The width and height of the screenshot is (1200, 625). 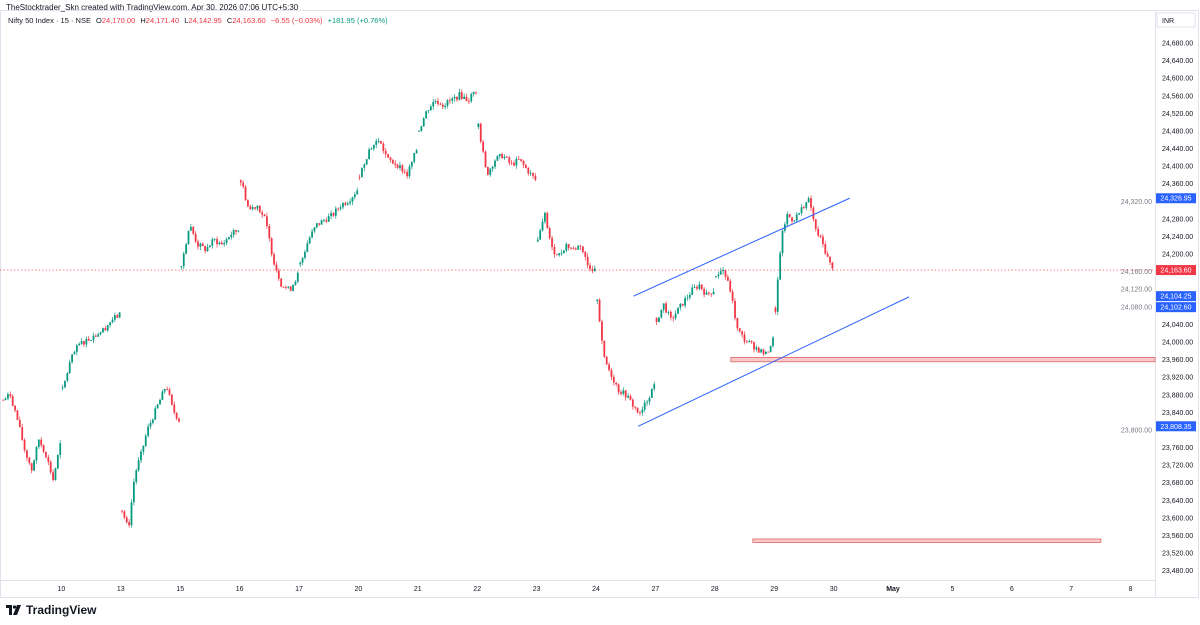 I want to click on y-tick-label: 23,640.00, so click(x=1177, y=501).